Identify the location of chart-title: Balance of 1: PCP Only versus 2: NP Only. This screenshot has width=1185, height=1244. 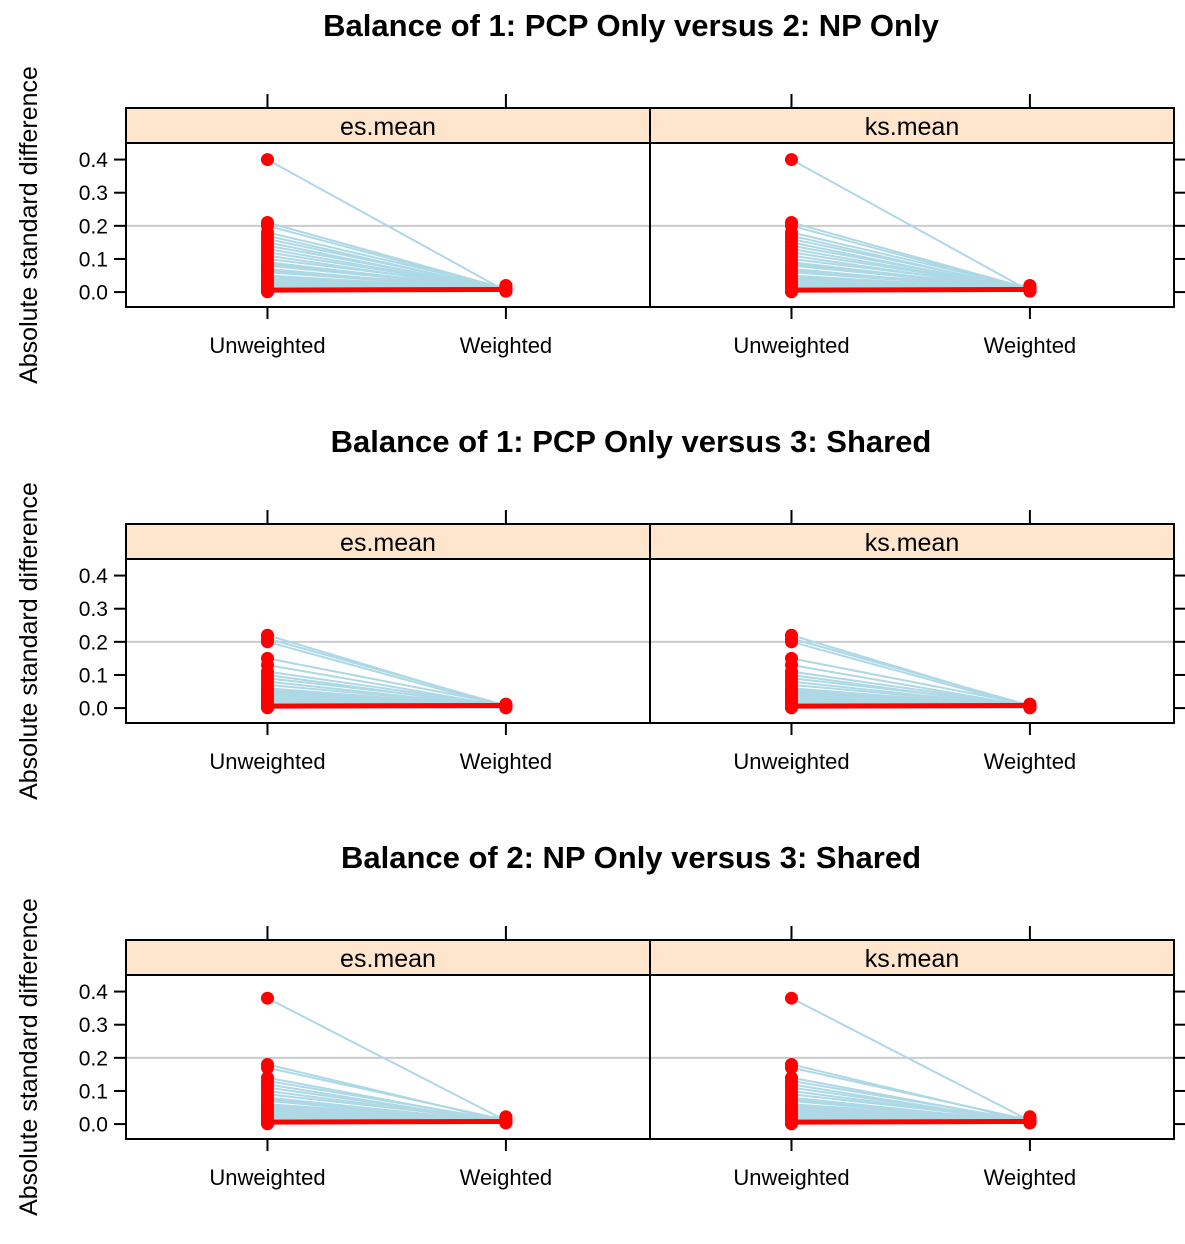
(631, 25).